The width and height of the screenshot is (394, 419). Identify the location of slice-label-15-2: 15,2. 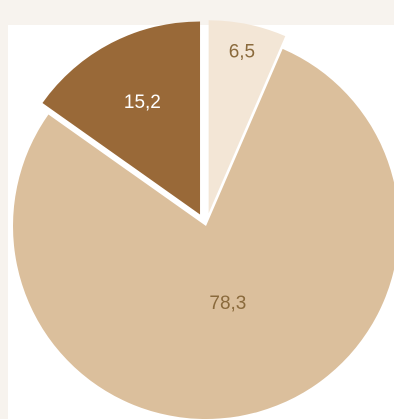
(142, 102).